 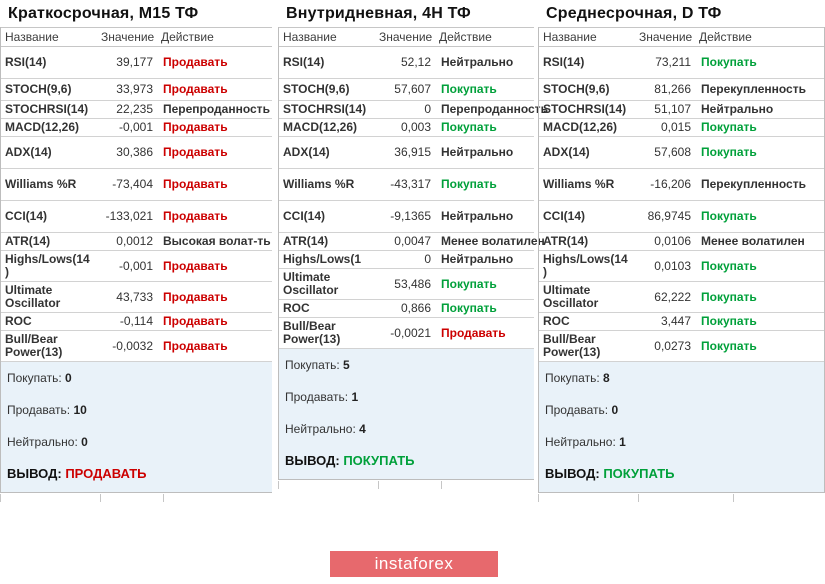 I want to click on indicator-name: RSI(14), so click(x=587, y=62).